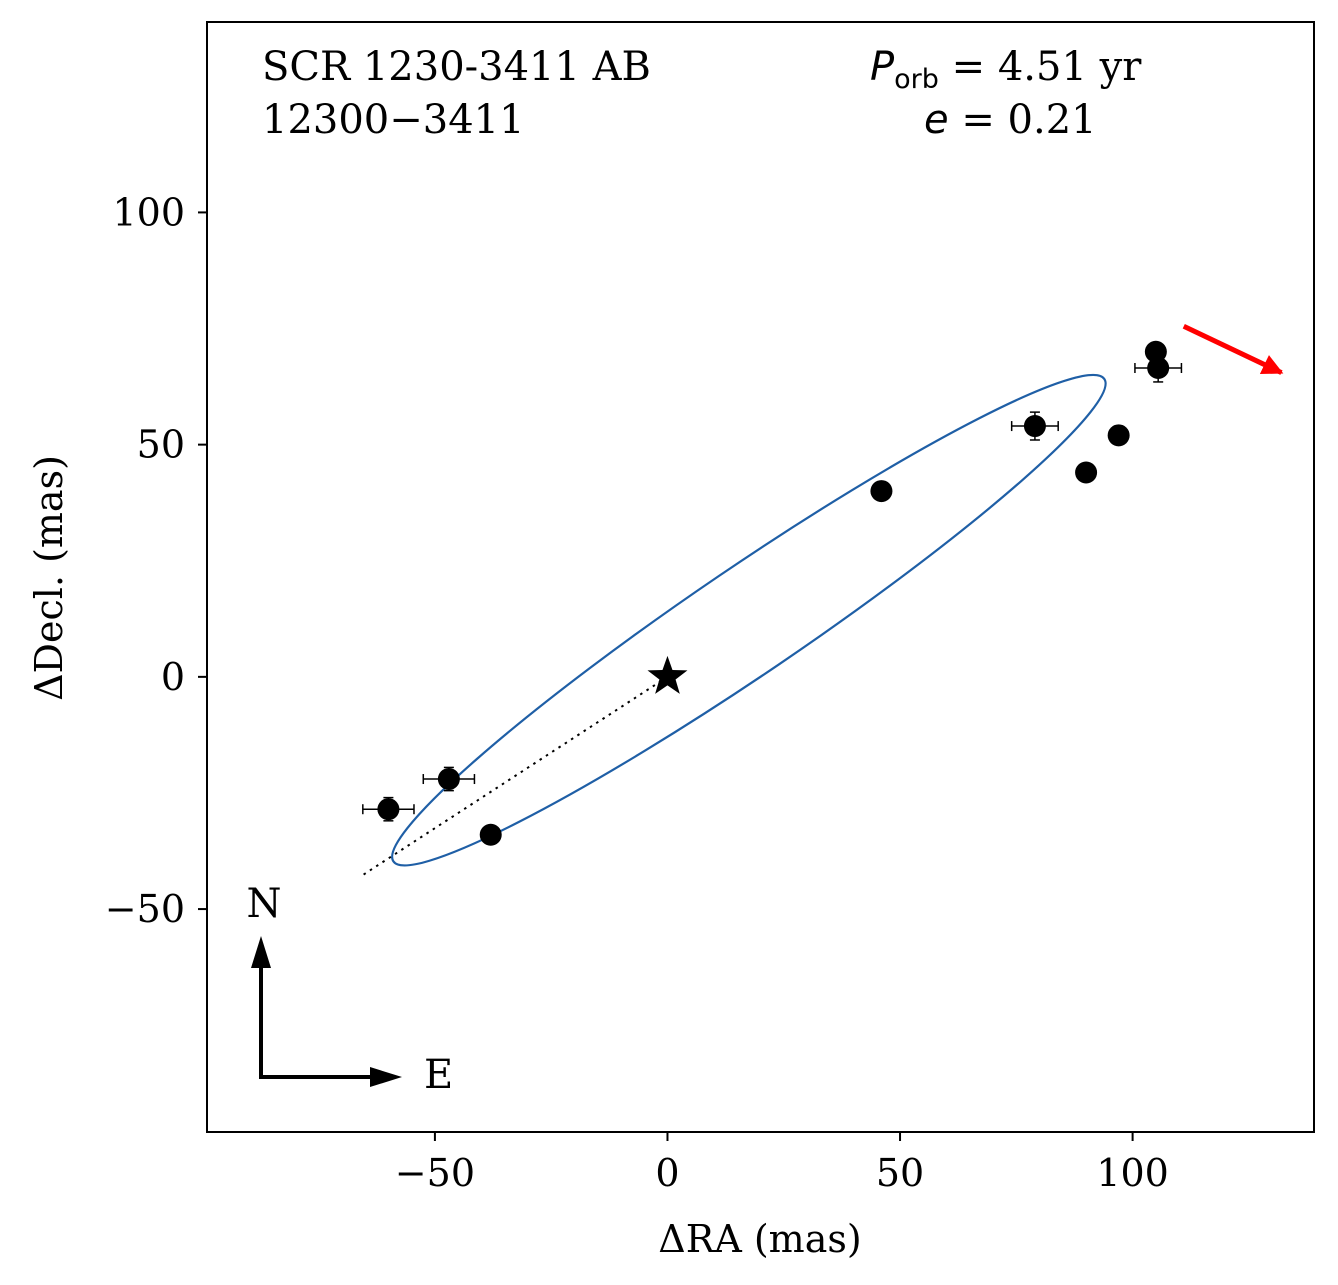 This screenshot has width=1338, height=1285. What do you see at coordinates (667, 1173) in the screenshot?
I see `x-tick-label: 0` at bounding box center [667, 1173].